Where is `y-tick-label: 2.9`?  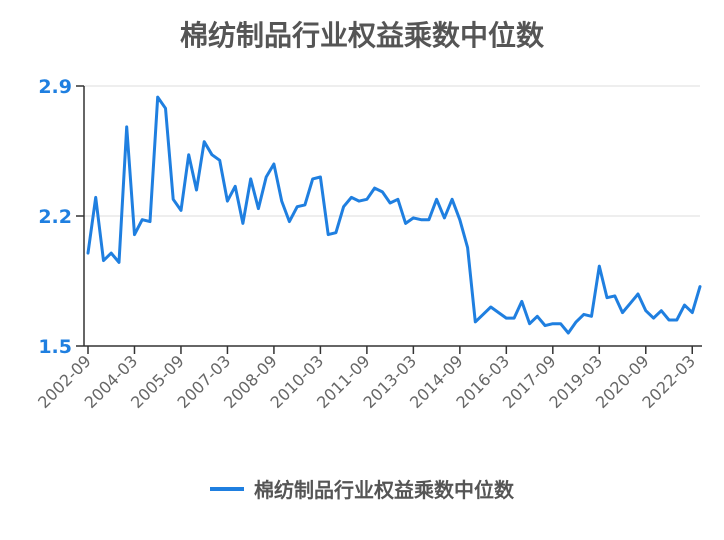 y-tick-label: 2.9 is located at coordinates (55, 87).